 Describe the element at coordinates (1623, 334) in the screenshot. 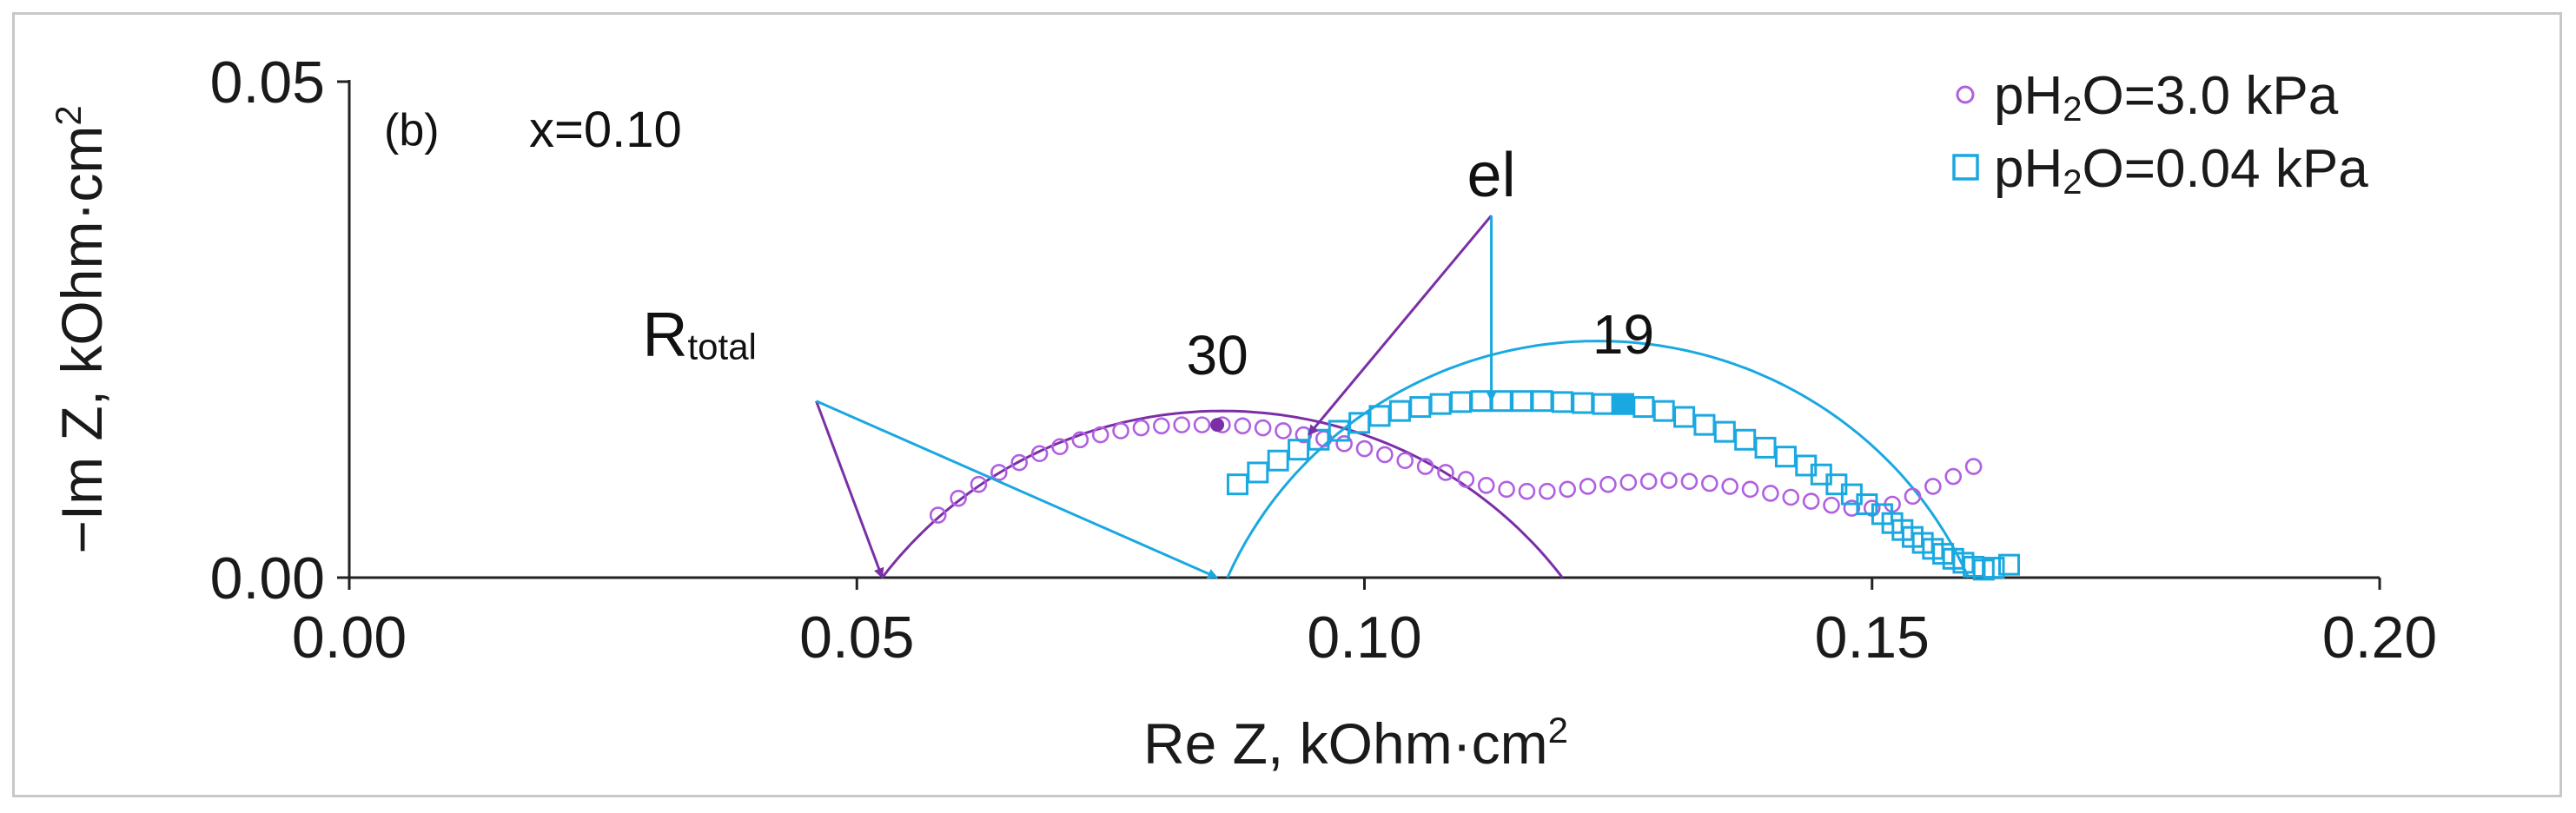

I see `frequency-label: 19` at that location.